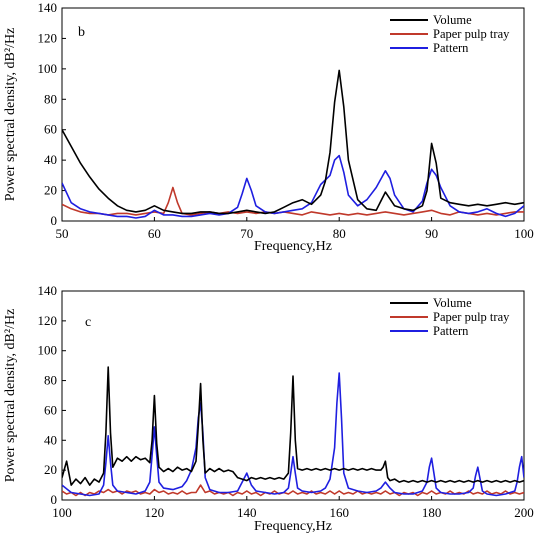  What do you see at coordinates (431, 233) in the screenshot?
I see `x-tick-label: 90` at bounding box center [431, 233].